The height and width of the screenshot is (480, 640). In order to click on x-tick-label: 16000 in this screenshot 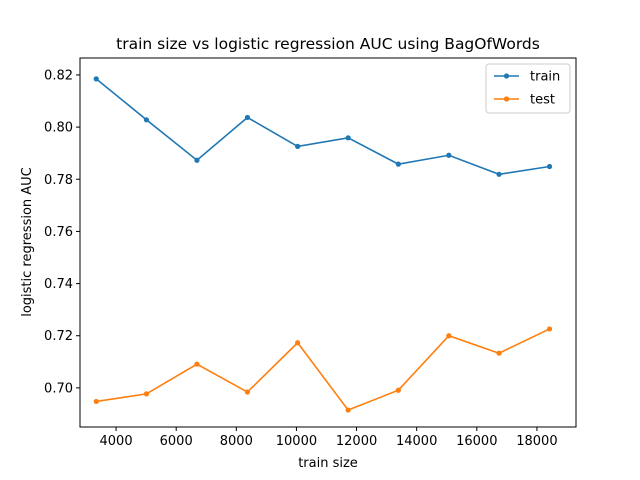, I will do `click(476, 441)`.